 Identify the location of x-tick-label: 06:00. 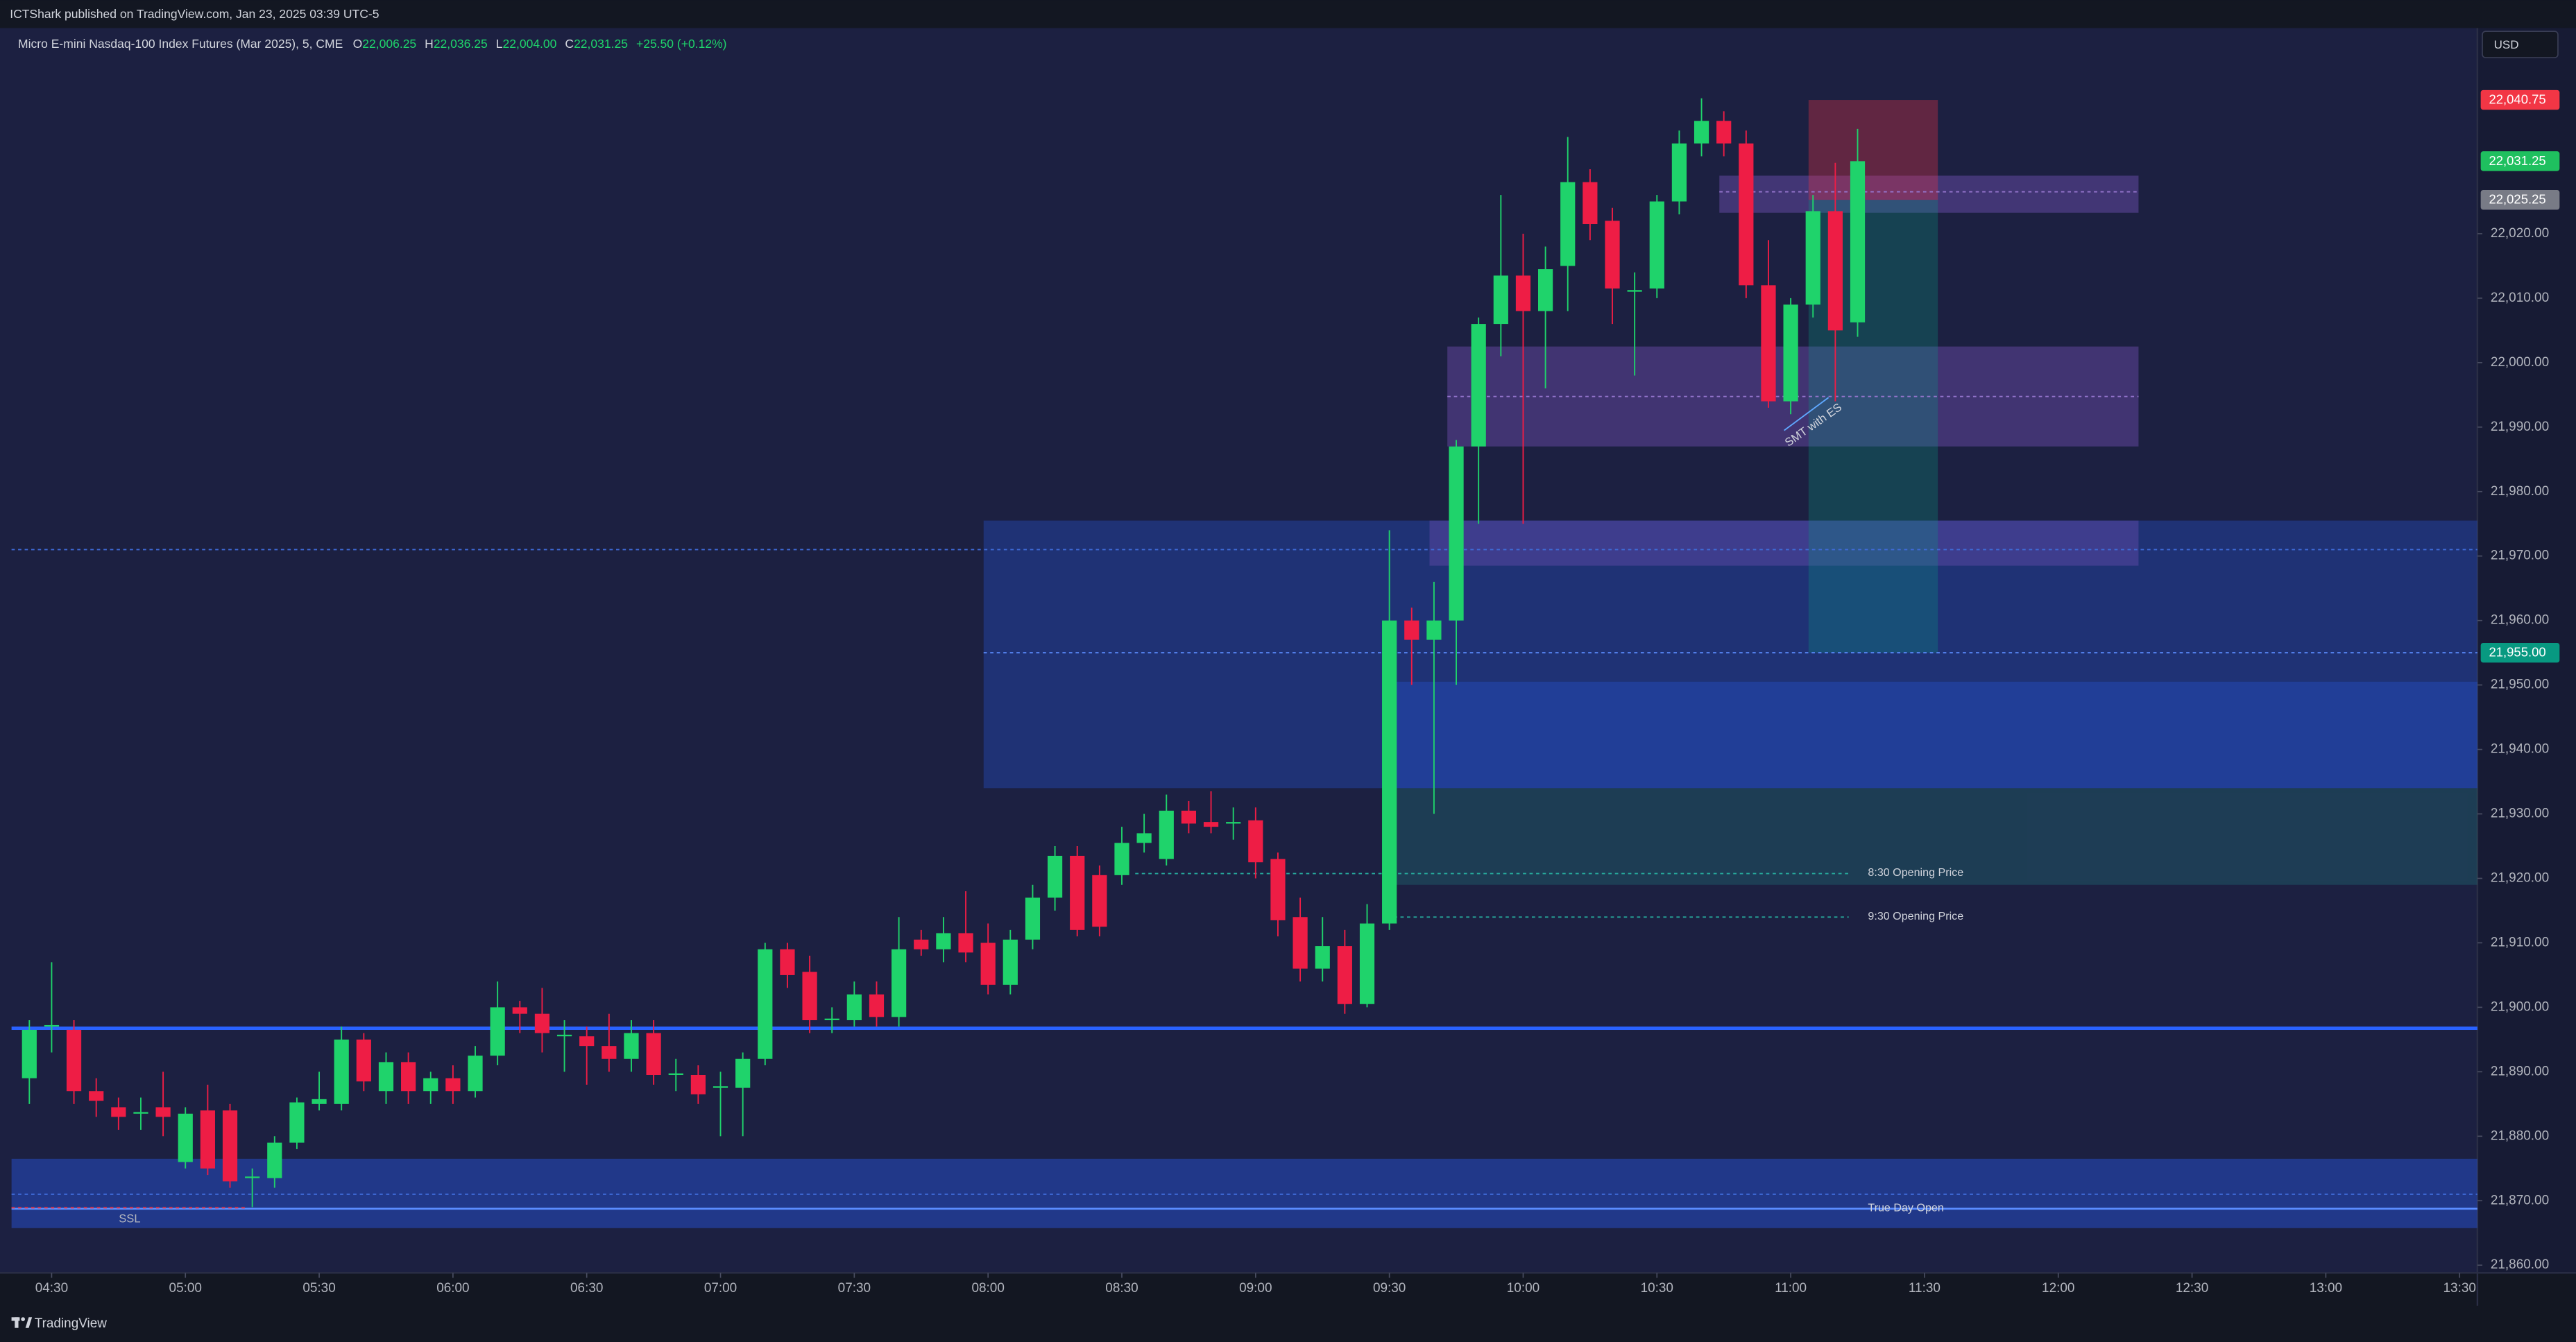
(452, 1288).